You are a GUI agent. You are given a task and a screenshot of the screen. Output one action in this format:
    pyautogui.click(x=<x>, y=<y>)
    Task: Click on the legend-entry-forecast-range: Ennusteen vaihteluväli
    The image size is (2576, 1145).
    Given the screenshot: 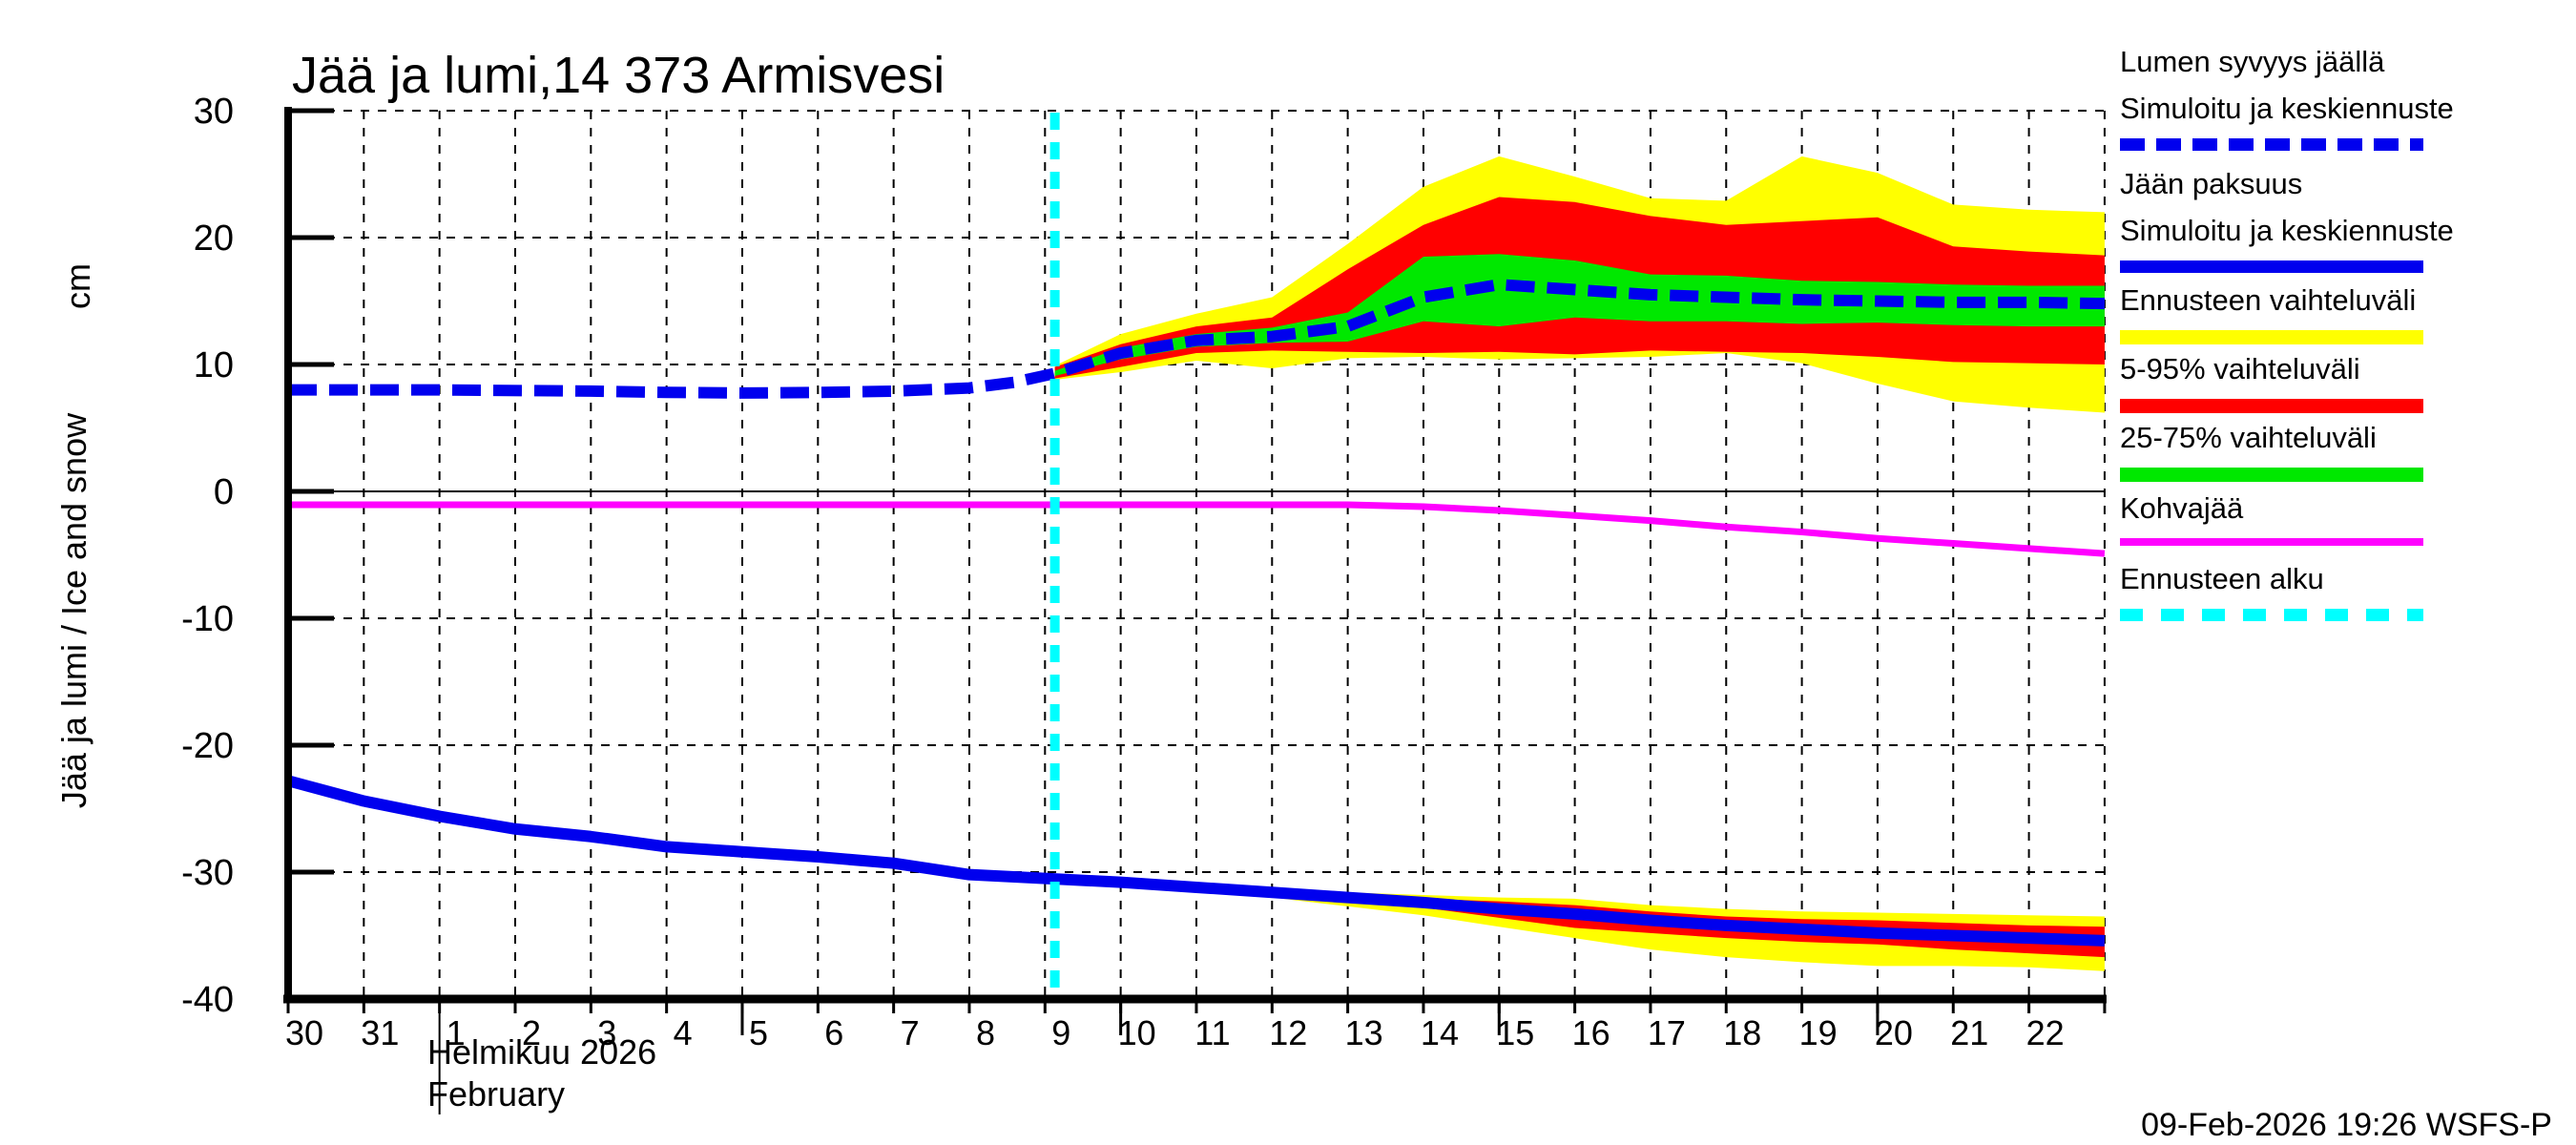 What is the action you would take?
    pyautogui.click(x=2271, y=310)
    